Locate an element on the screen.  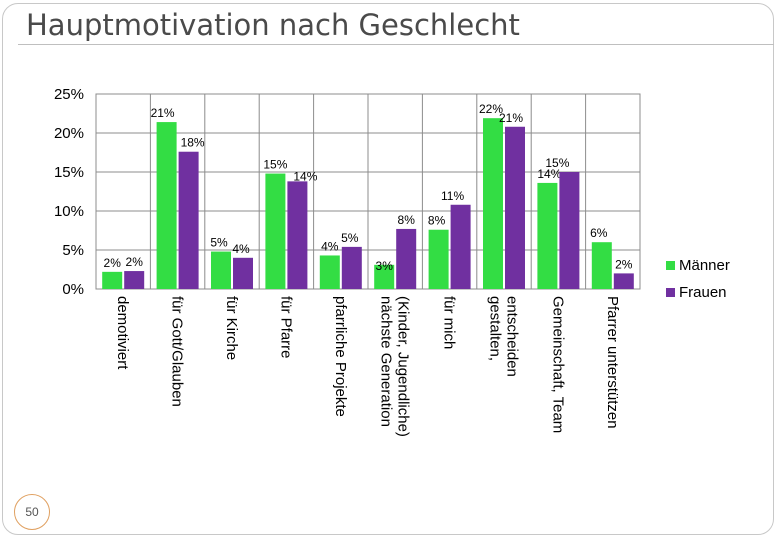
x-tick-label: gestalten,entscheiden is located at coordinates (504, 336).